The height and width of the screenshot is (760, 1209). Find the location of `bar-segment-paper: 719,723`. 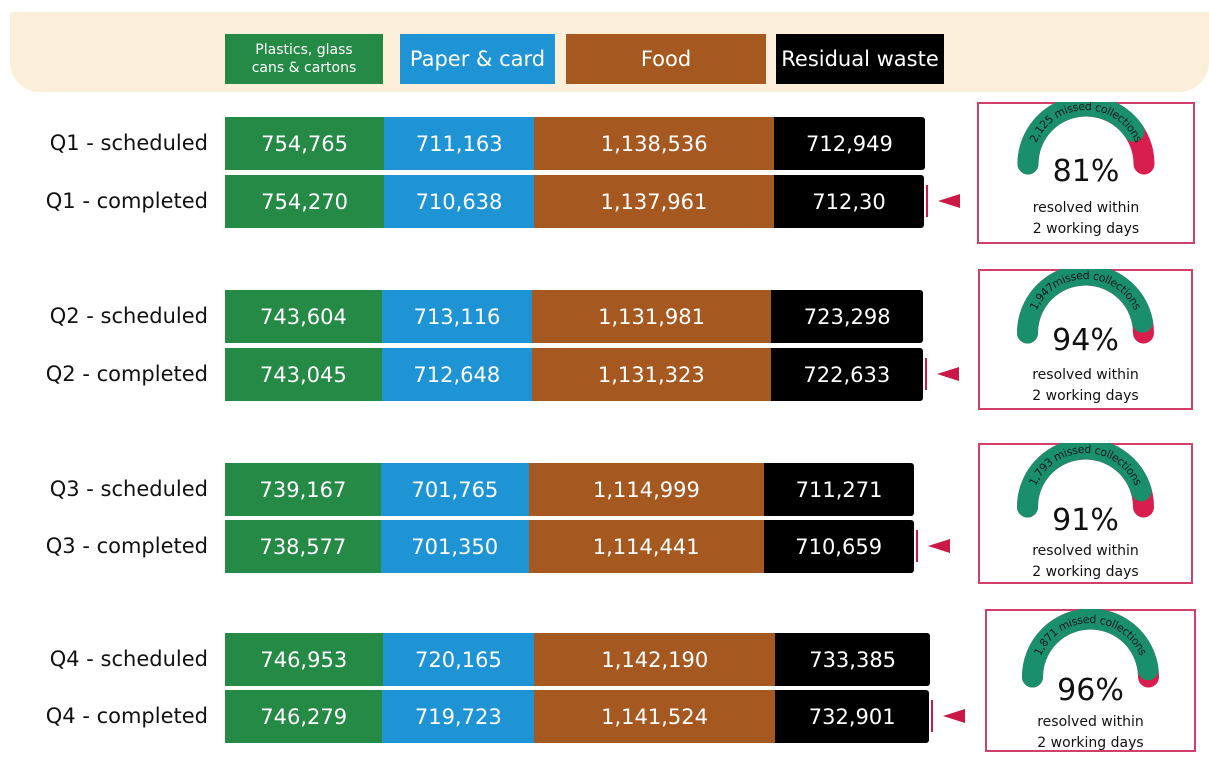

bar-segment-paper: 719,723 is located at coordinates (458, 716).